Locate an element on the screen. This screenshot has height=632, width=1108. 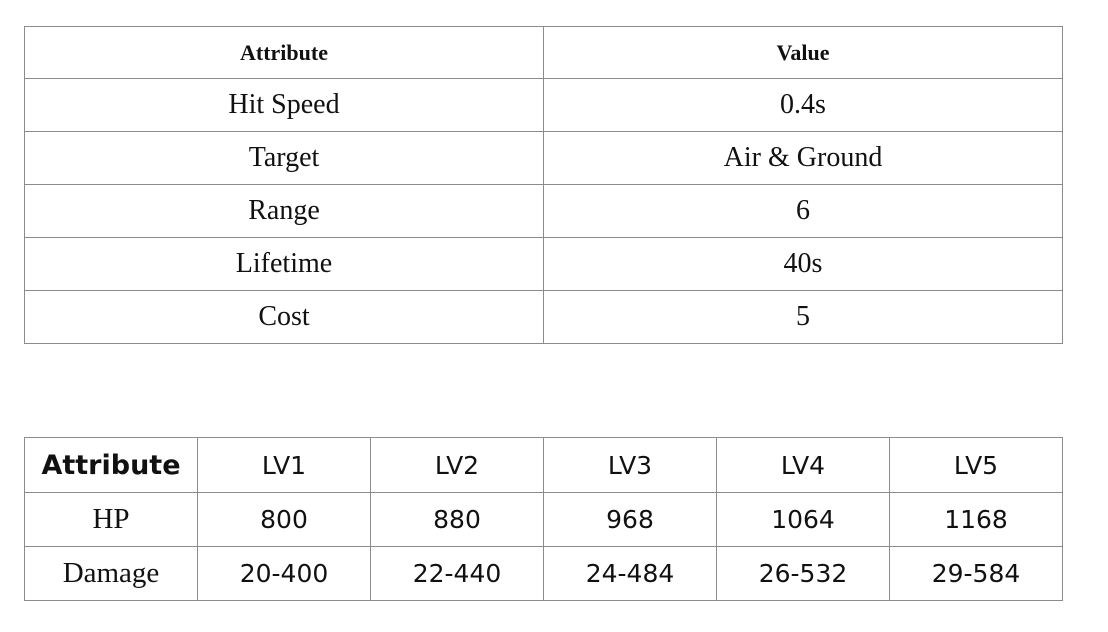
table-row: Lifetime 40s is located at coordinates (543, 264).